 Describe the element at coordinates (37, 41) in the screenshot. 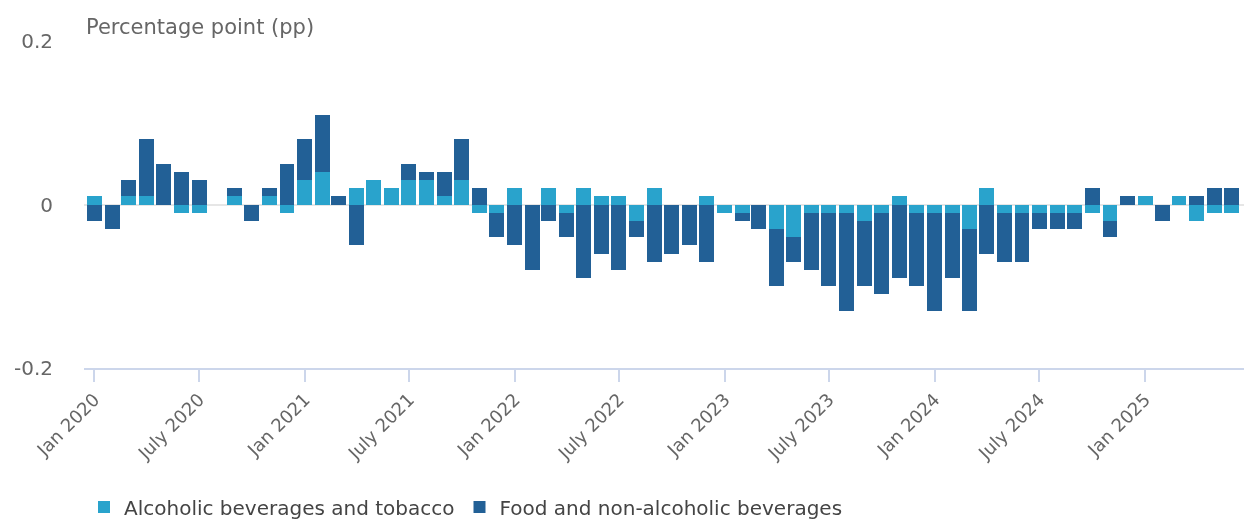

I see `y-tick-label: 0.2` at that location.